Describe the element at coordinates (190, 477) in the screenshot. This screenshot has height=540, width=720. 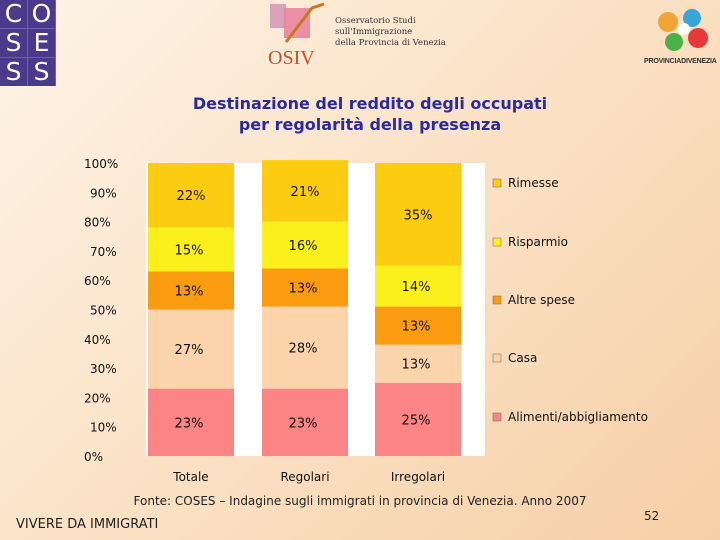
I see `x-category-label: Totale` at that location.